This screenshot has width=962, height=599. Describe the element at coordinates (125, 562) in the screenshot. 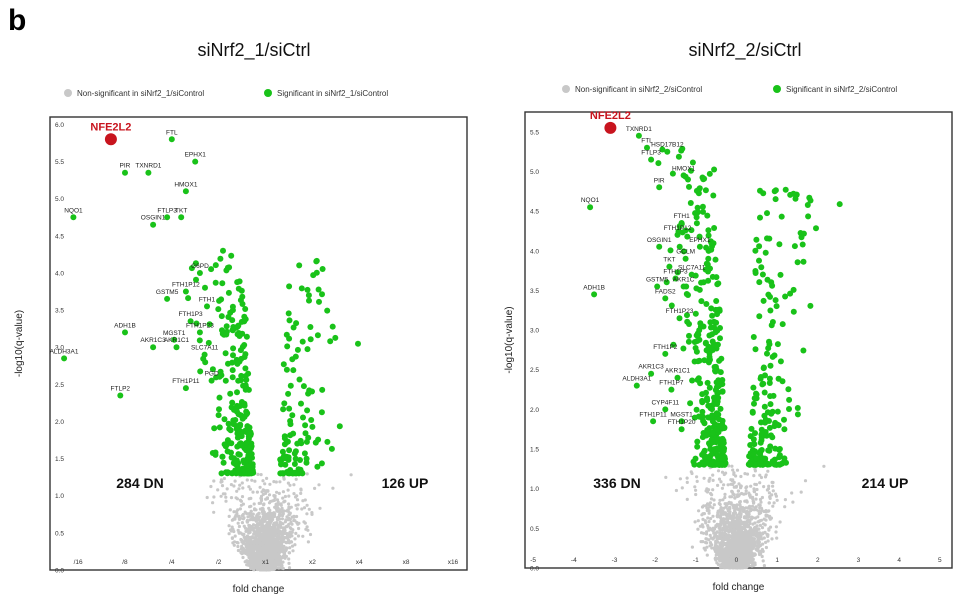

I see `x-tick-label: /8` at that location.